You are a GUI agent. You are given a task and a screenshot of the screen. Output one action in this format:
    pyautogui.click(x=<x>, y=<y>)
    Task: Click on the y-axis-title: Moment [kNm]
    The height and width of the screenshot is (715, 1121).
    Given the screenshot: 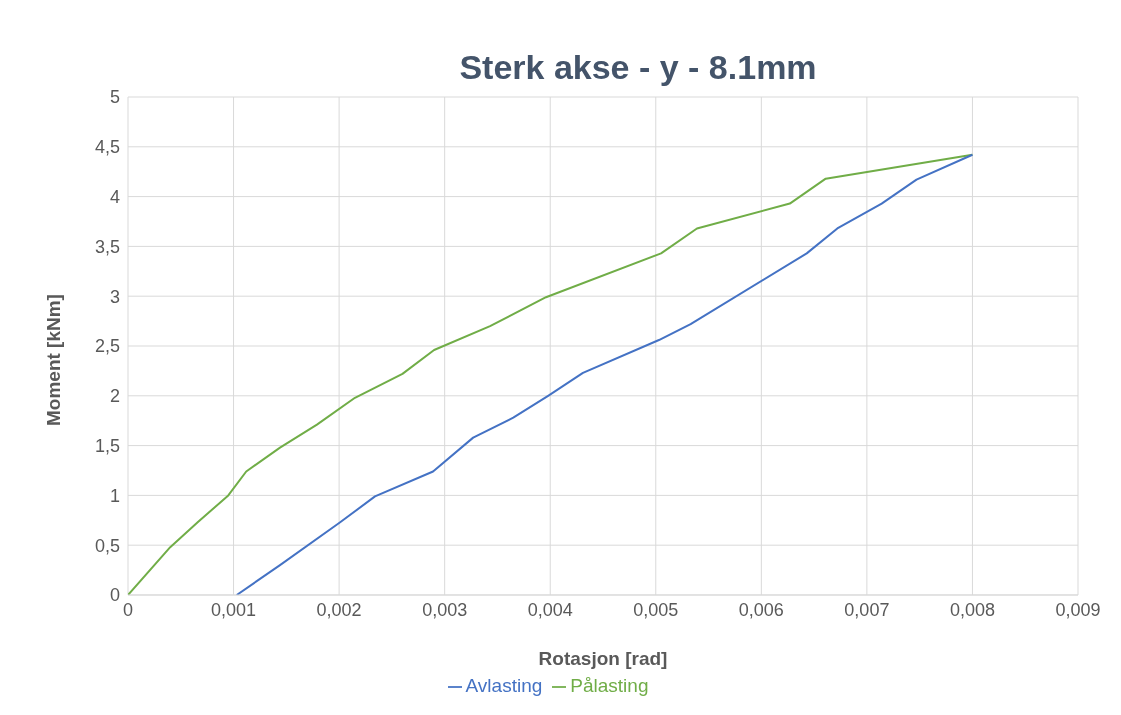 What is the action you would take?
    pyautogui.click(x=53, y=360)
    